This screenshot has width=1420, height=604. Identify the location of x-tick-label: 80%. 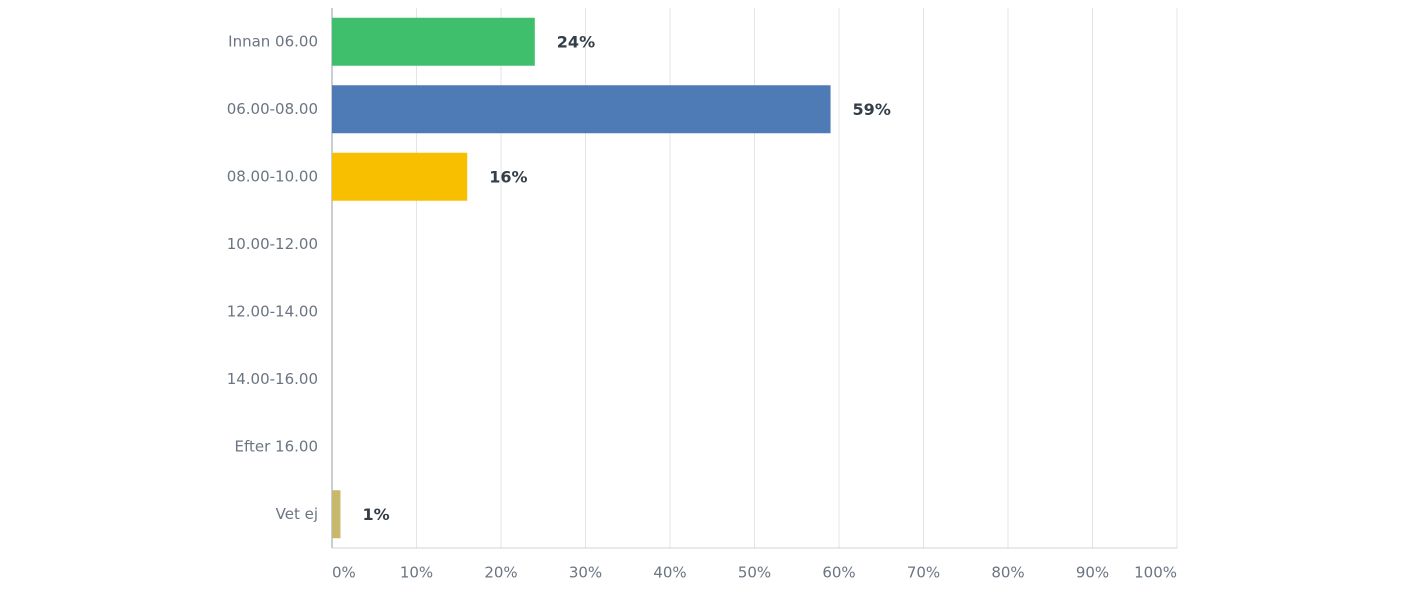
(1007, 573).